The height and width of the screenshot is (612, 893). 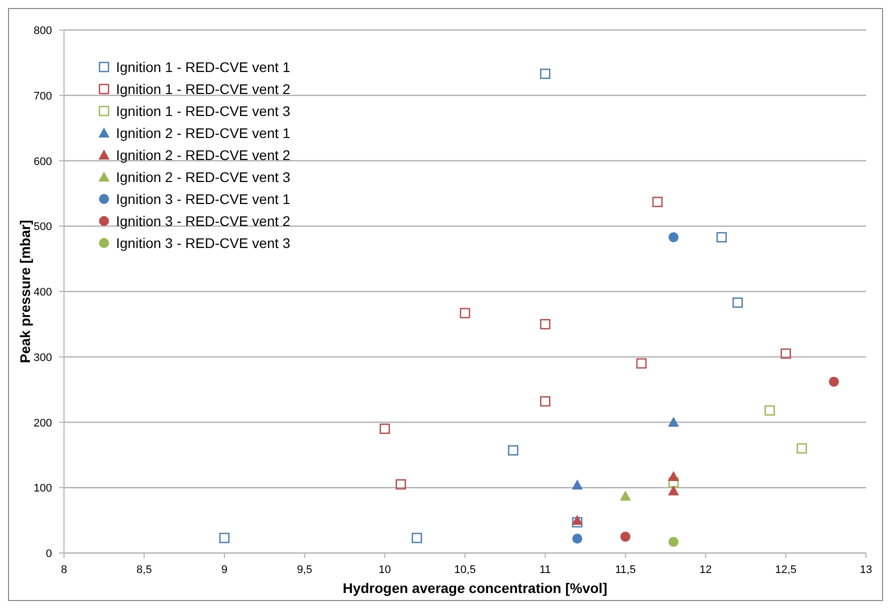 What do you see at coordinates (43, 227) in the screenshot?
I see `y-tick-label: 500` at bounding box center [43, 227].